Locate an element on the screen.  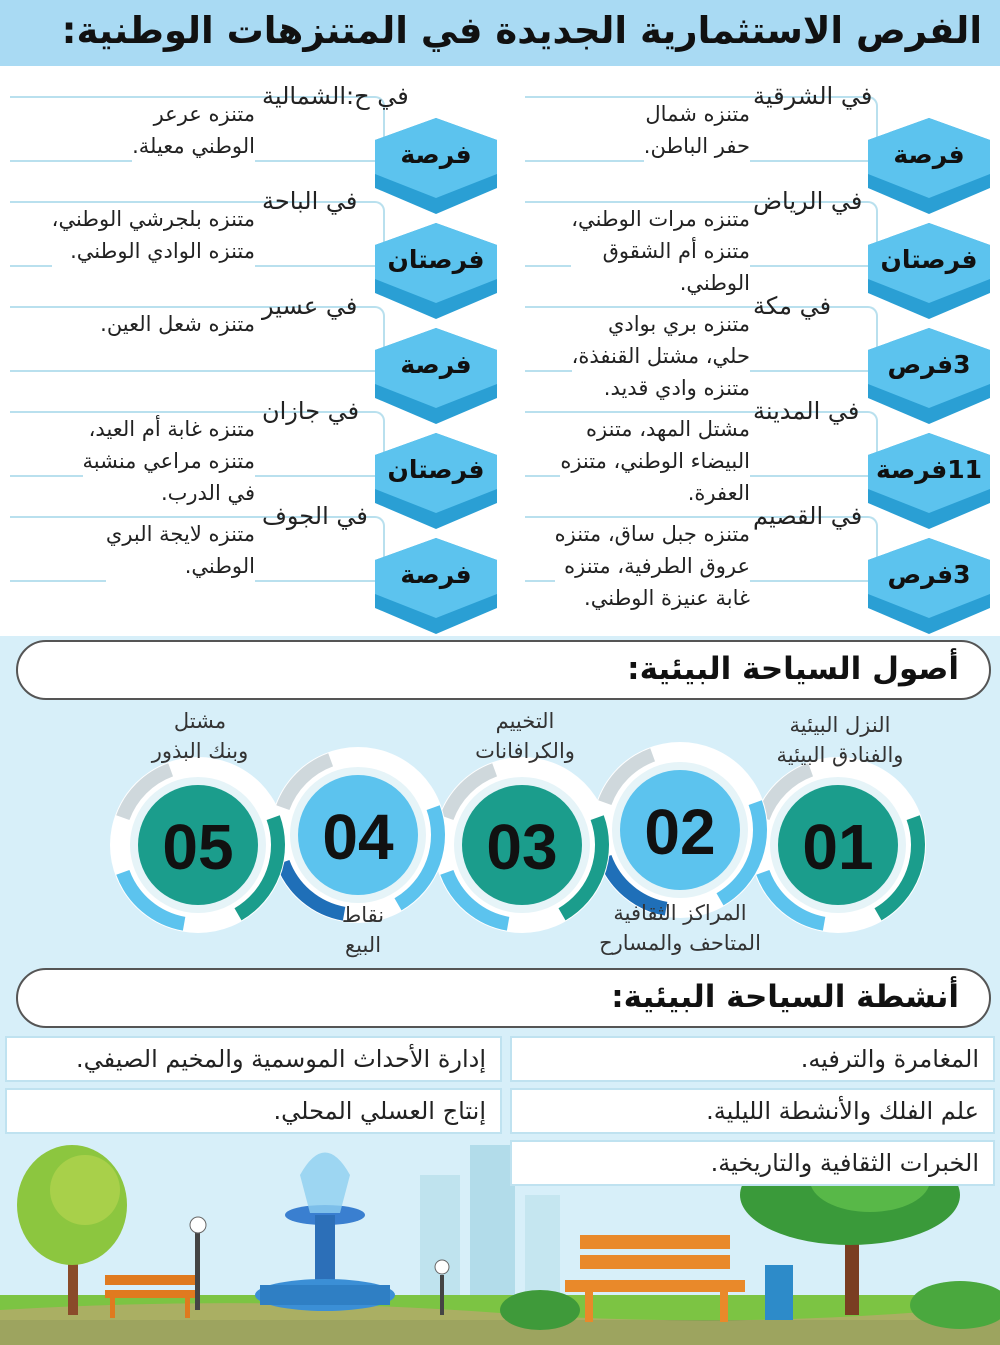
step-circle-05: 05 is located at coordinates (198, 845).